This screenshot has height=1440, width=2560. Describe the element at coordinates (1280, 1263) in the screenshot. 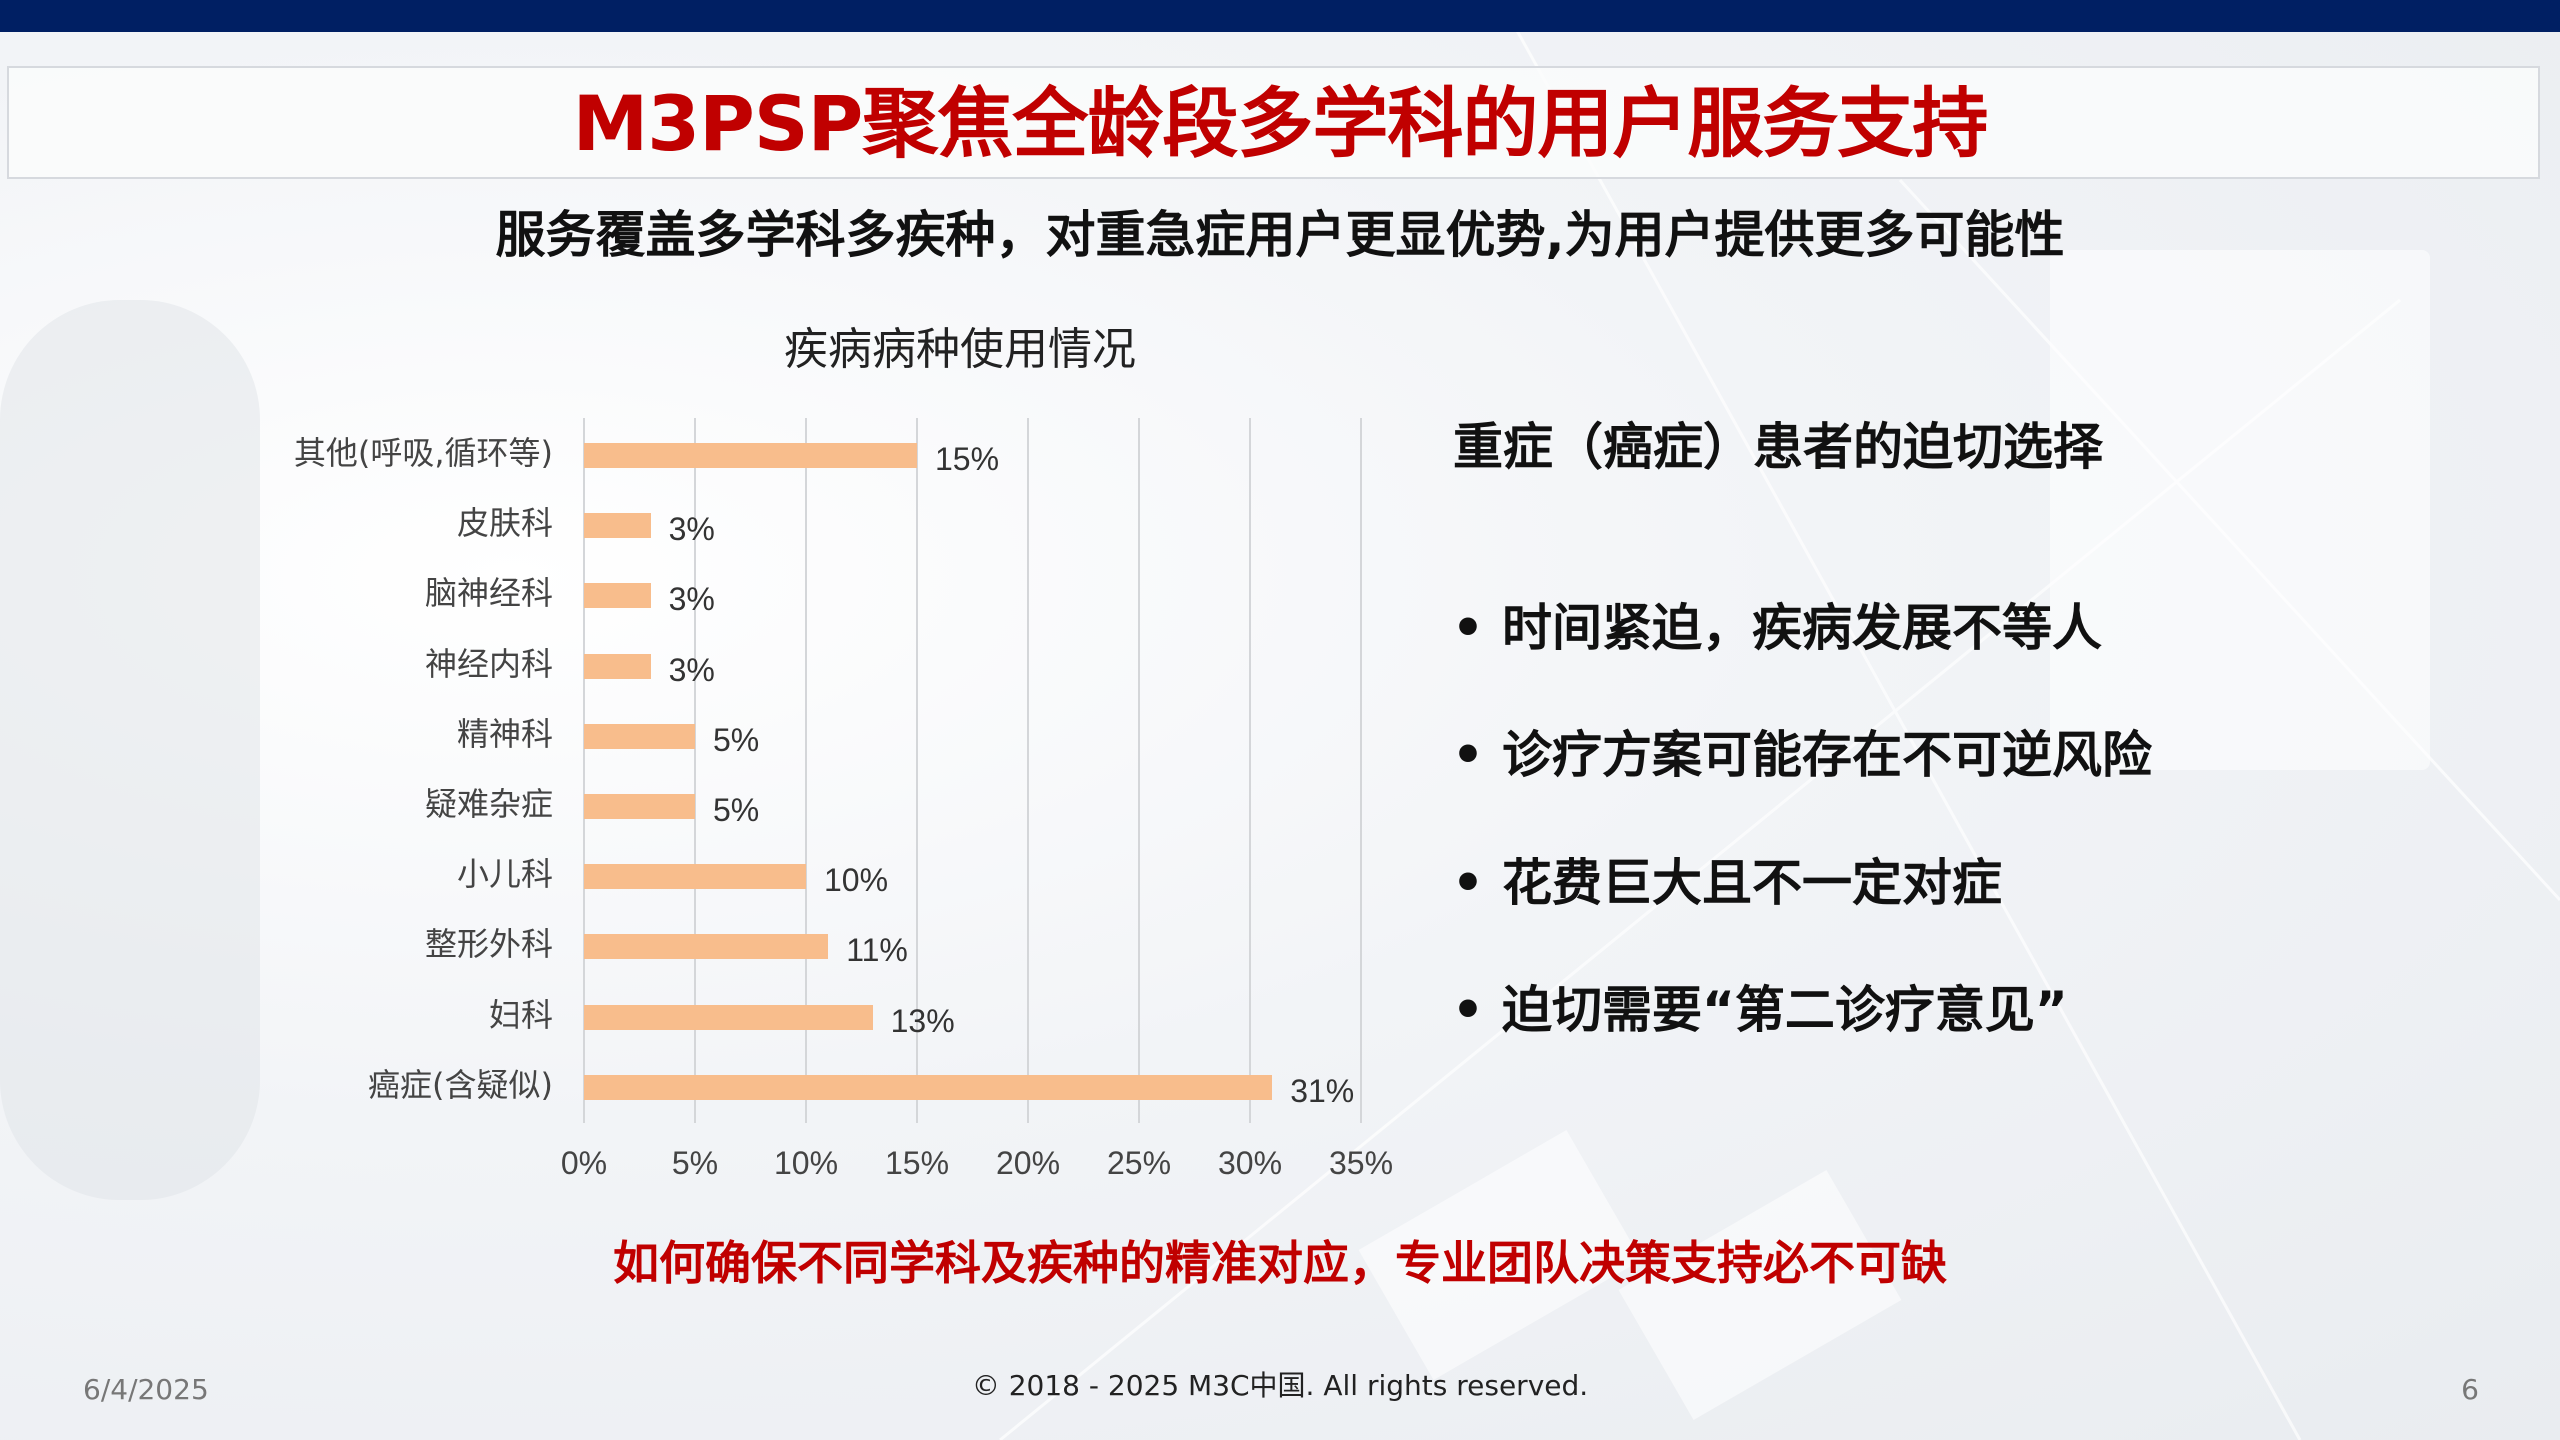

I see `conclusion-text: 如何确保不同学科及疾种的精准对应，专业团队决策支持必不可缺` at that location.